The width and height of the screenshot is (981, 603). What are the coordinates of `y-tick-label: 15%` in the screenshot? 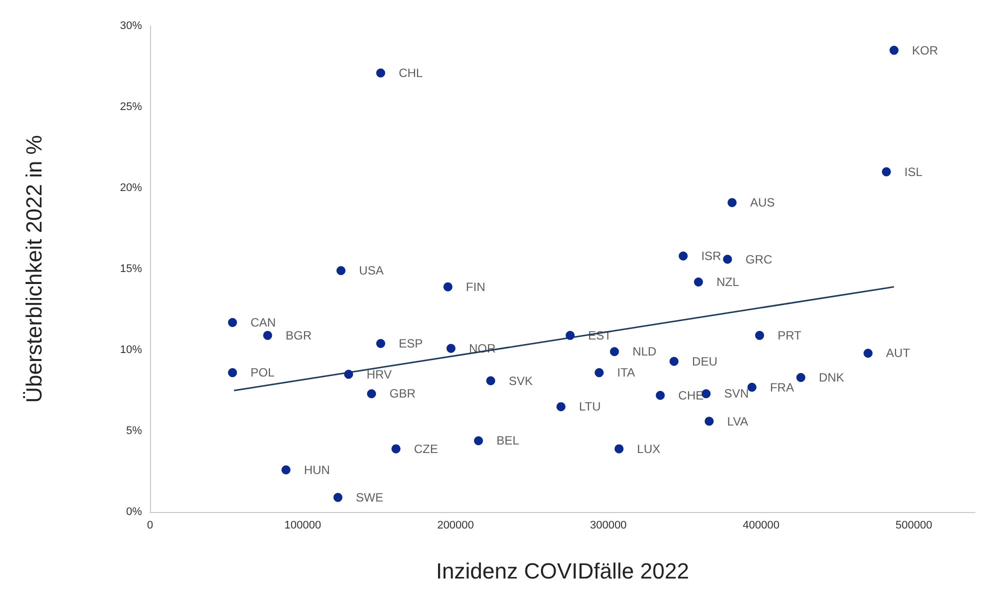 It's located at (131, 269).